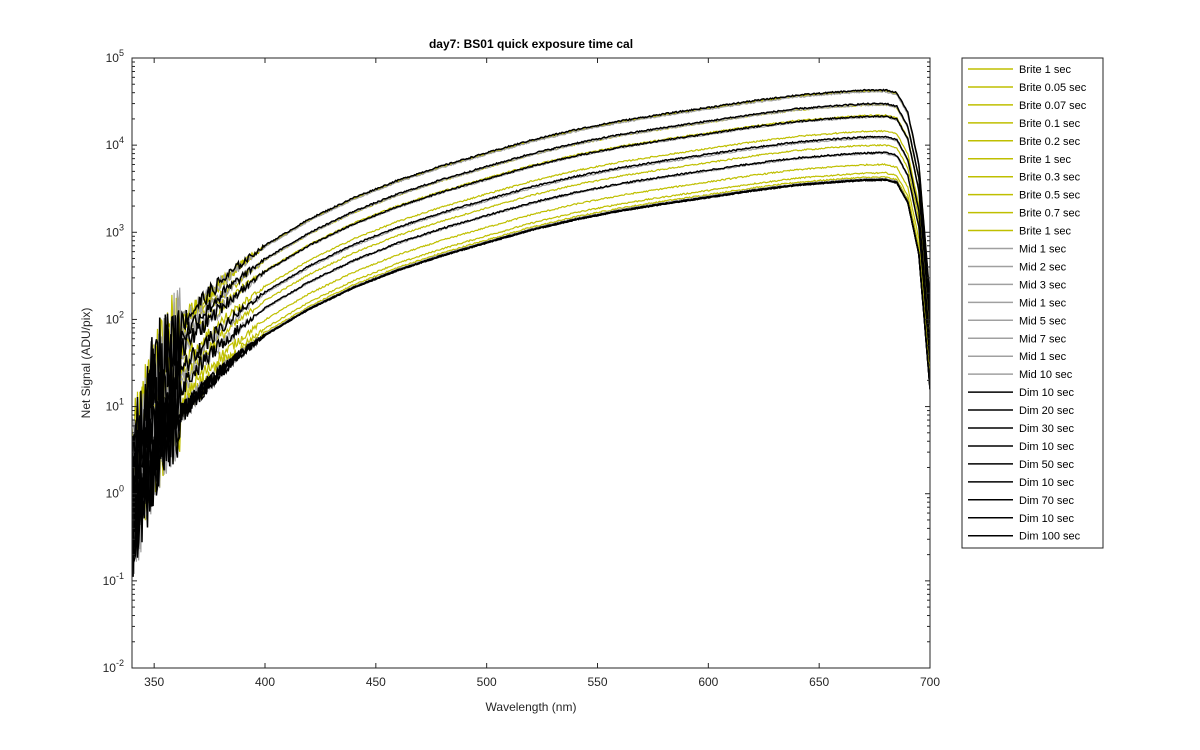 The image size is (1200, 750). What do you see at coordinates (597, 682) in the screenshot?
I see `x-tick-label: 550` at bounding box center [597, 682].